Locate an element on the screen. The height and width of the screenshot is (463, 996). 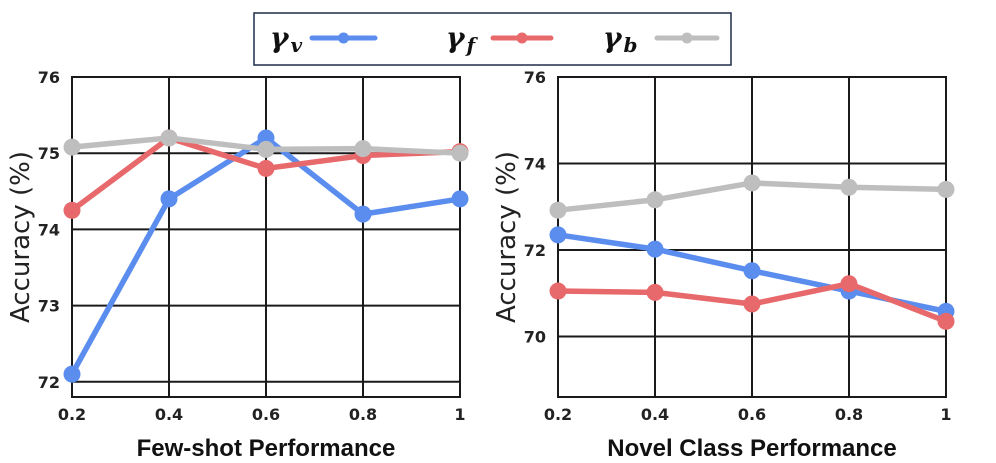
legend-subscript: v is located at coordinates (296, 45).